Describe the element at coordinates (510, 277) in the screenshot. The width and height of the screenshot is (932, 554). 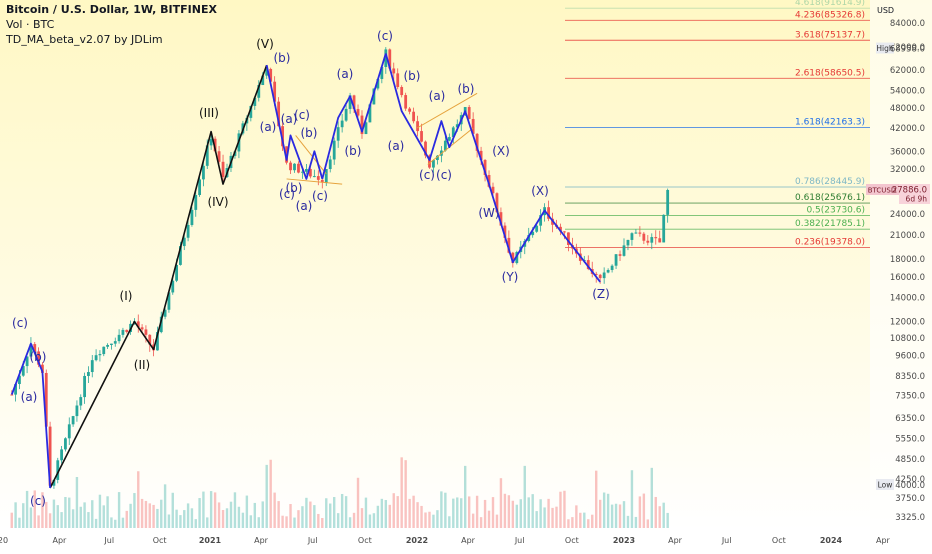
I see `wave-label: (Y)` at that location.